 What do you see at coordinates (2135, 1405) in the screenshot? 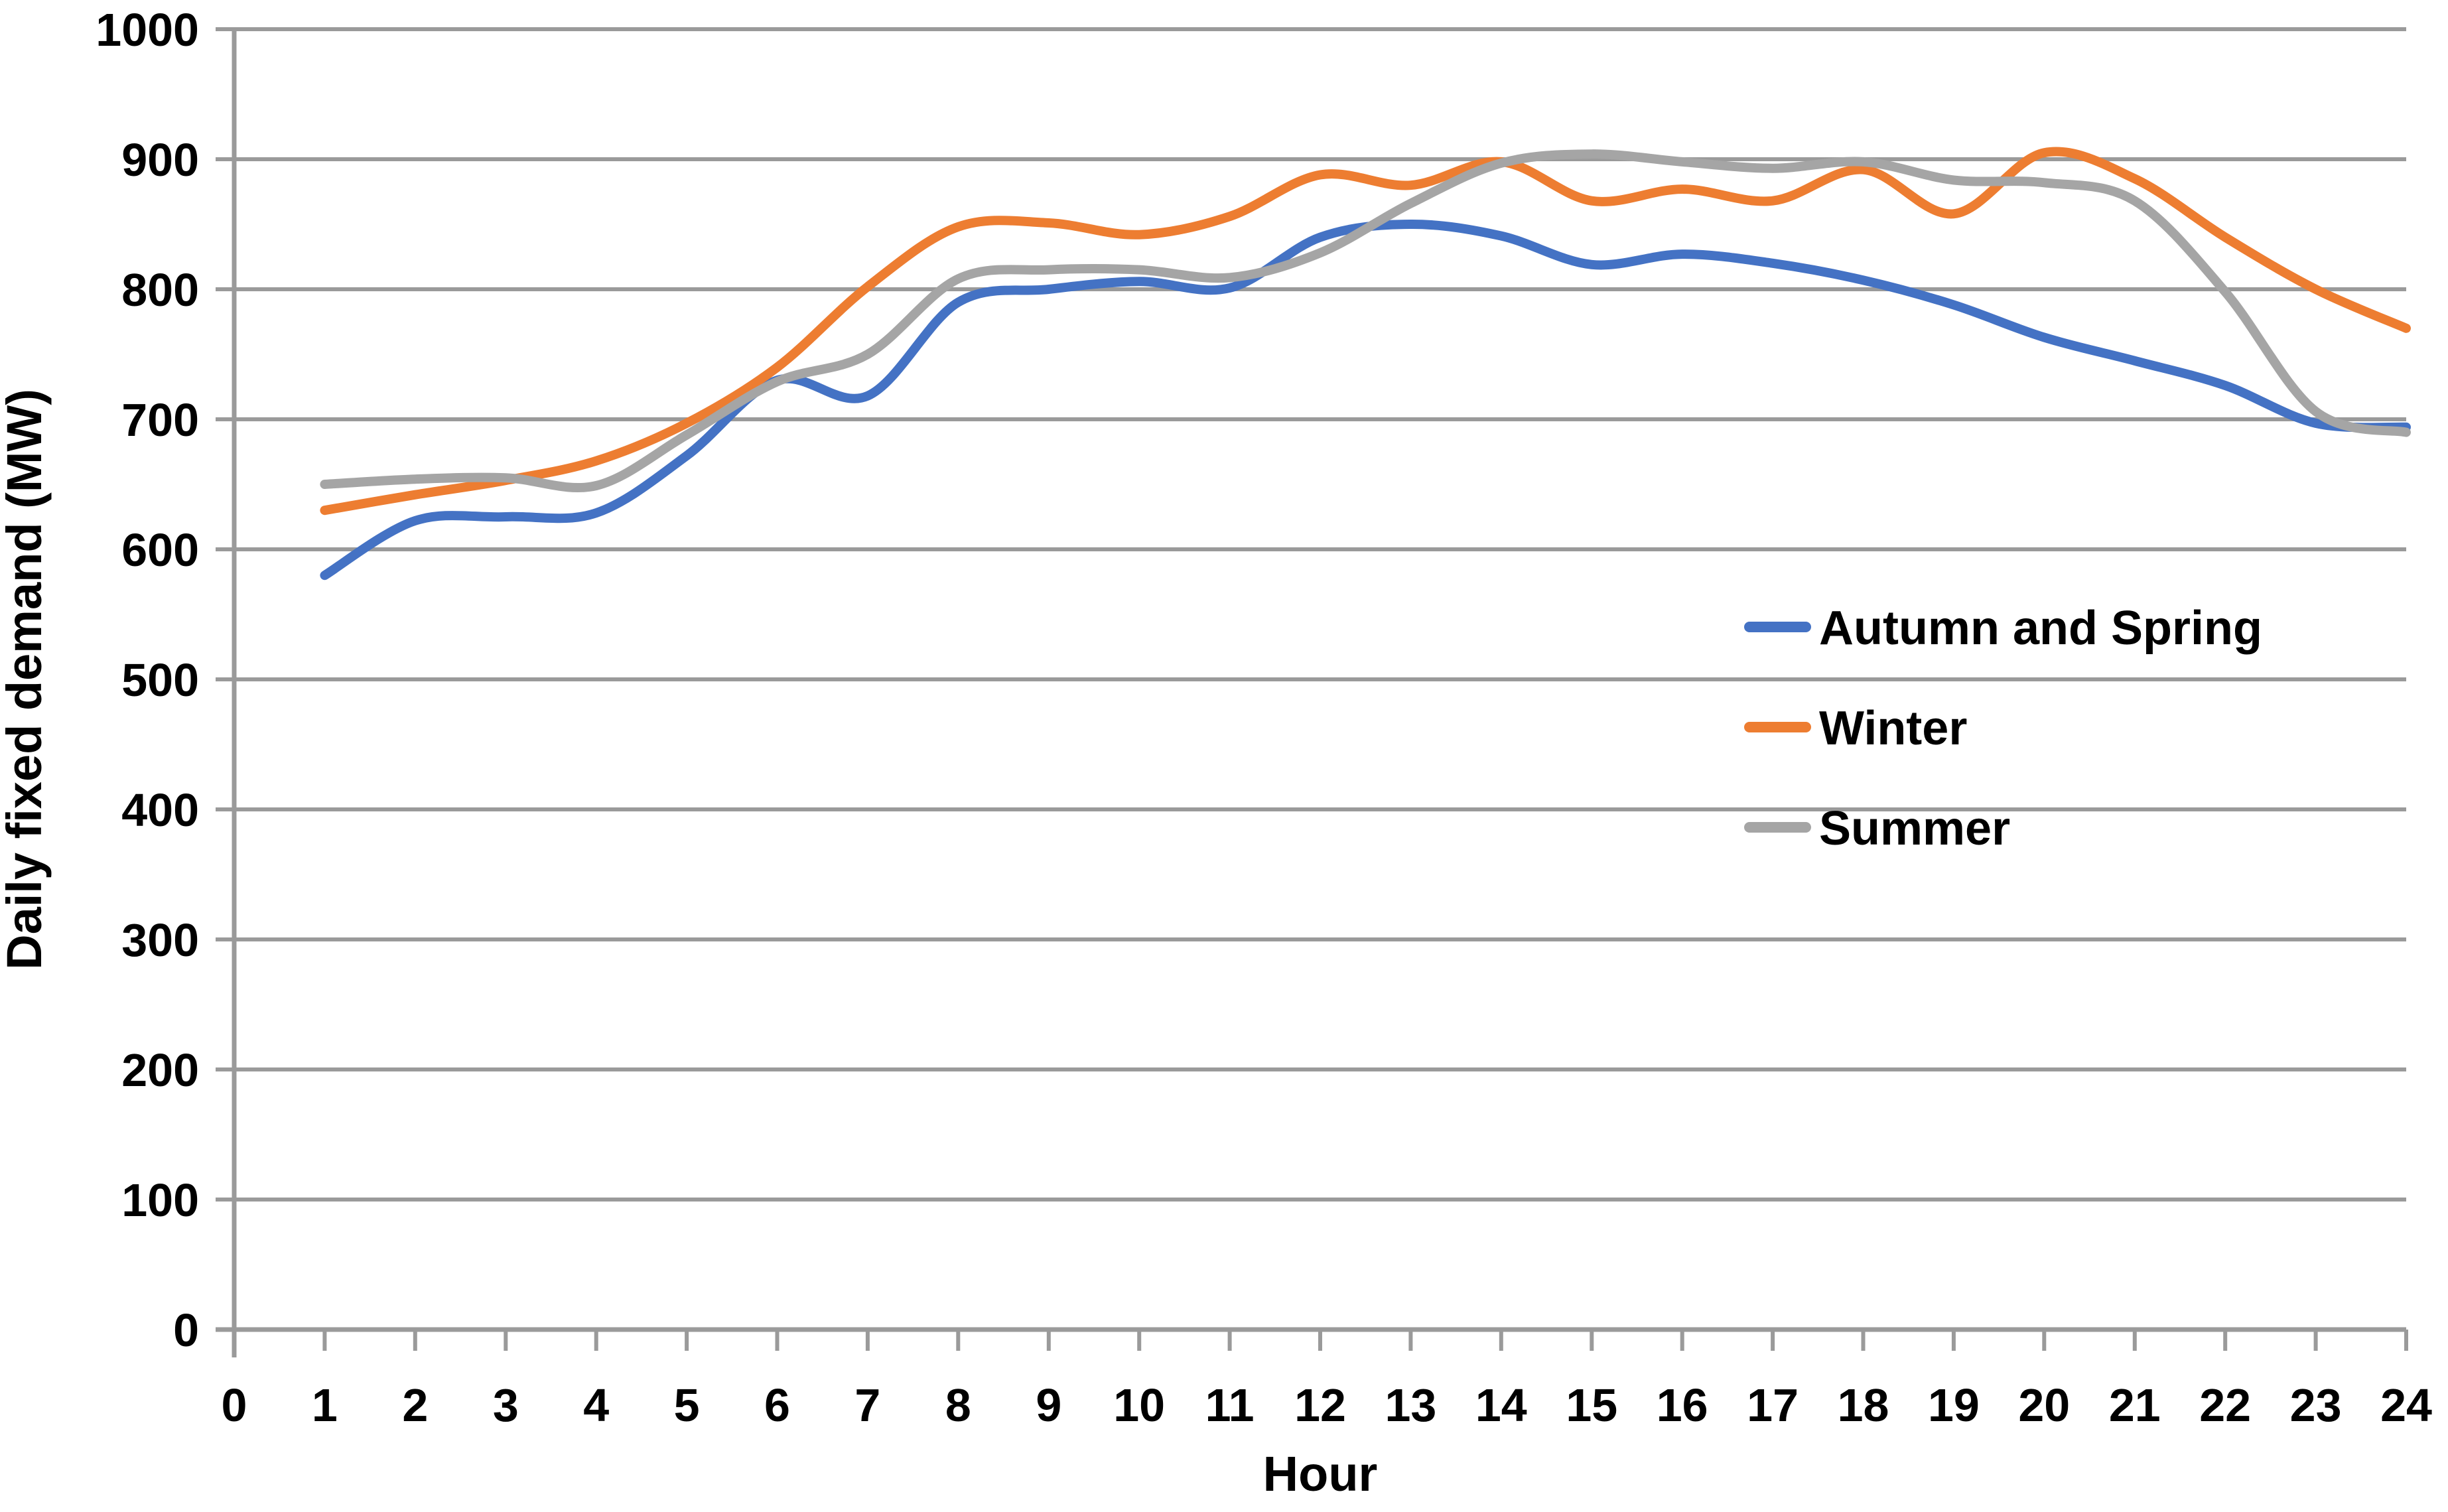
I see `x-tick-label: 21` at bounding box center [2135, 1405].